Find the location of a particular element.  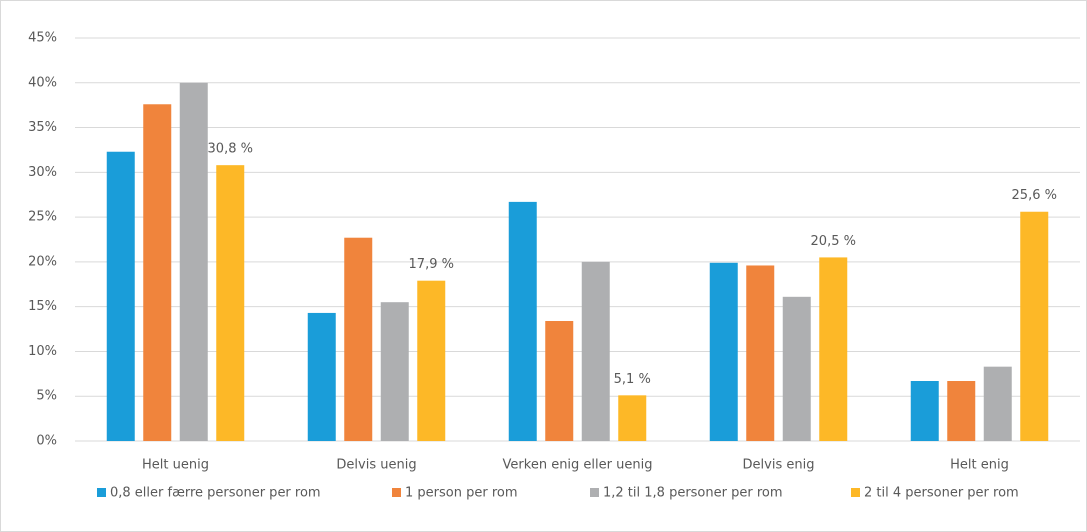

x-tick-label: Helt enig is located at coordinates (979, 465).